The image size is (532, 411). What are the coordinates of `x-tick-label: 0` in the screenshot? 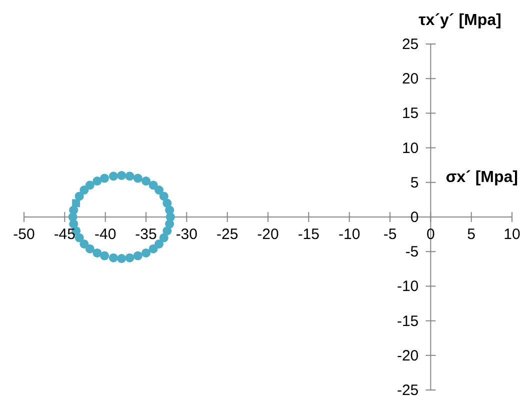 It's located at (430, 234).